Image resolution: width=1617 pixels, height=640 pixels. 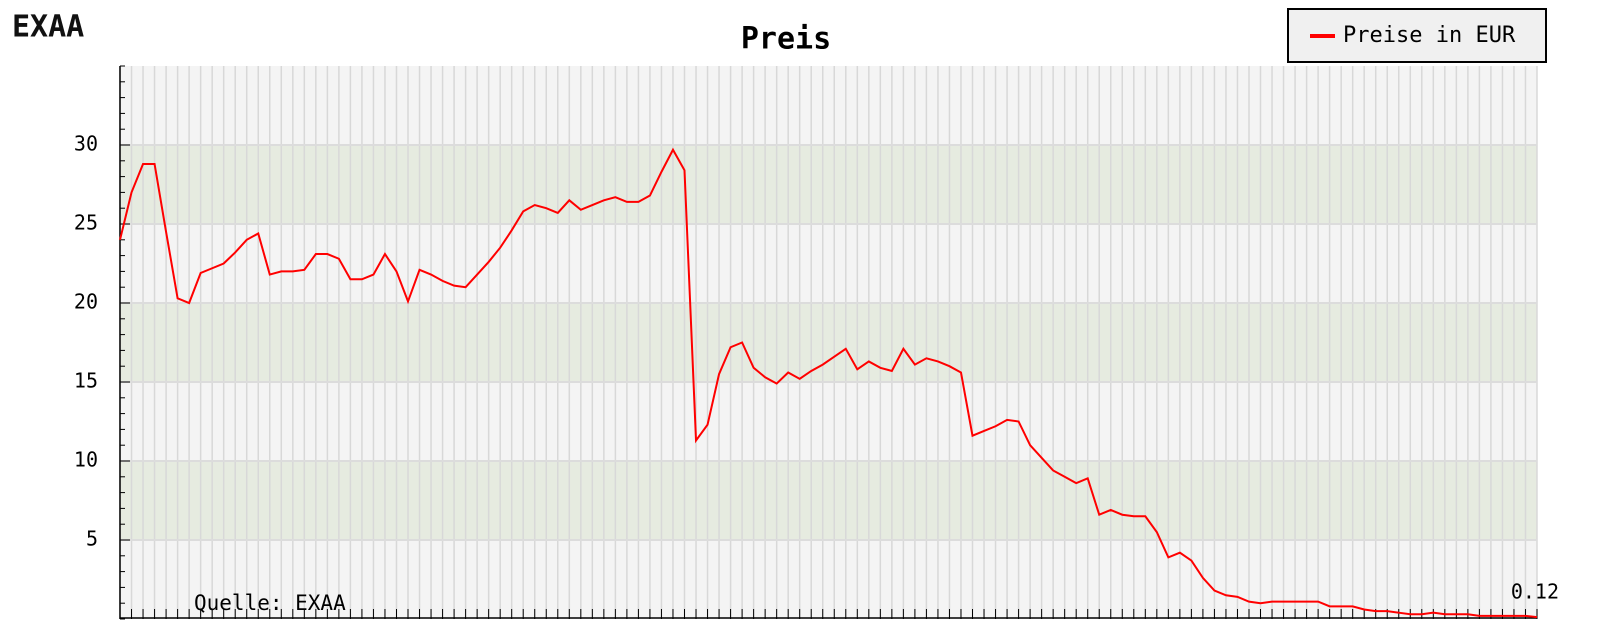 I want to click on y-tick-label: 5, so click(x=92, y=539).